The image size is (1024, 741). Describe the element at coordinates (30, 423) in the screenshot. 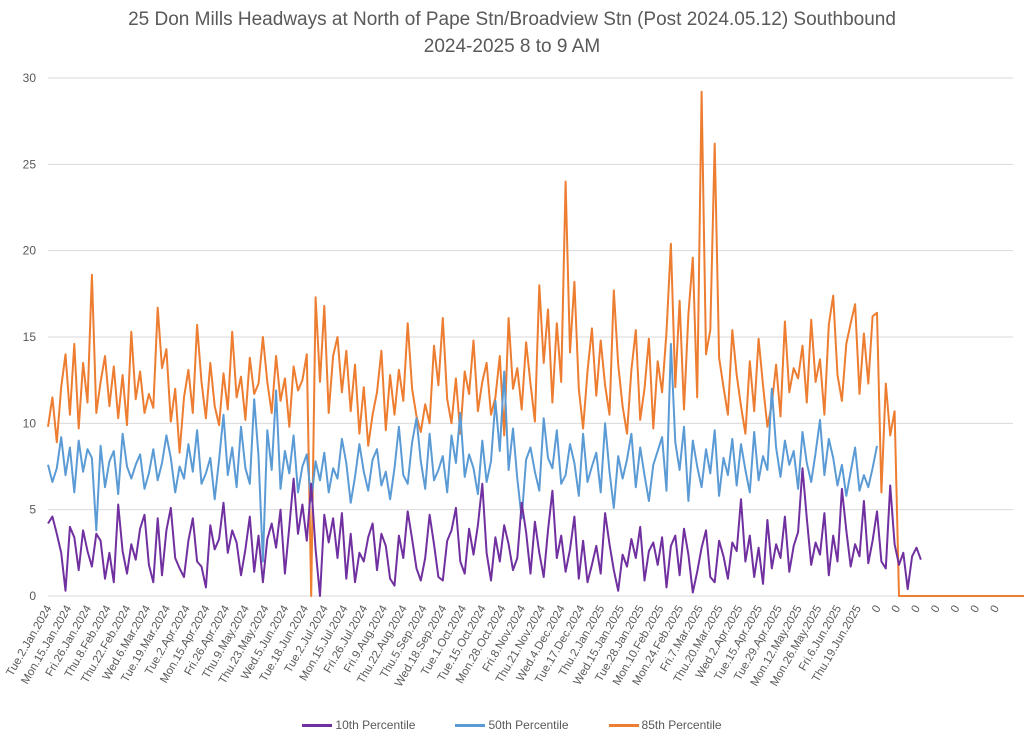

I see `y-tick-label: 10` at that location.